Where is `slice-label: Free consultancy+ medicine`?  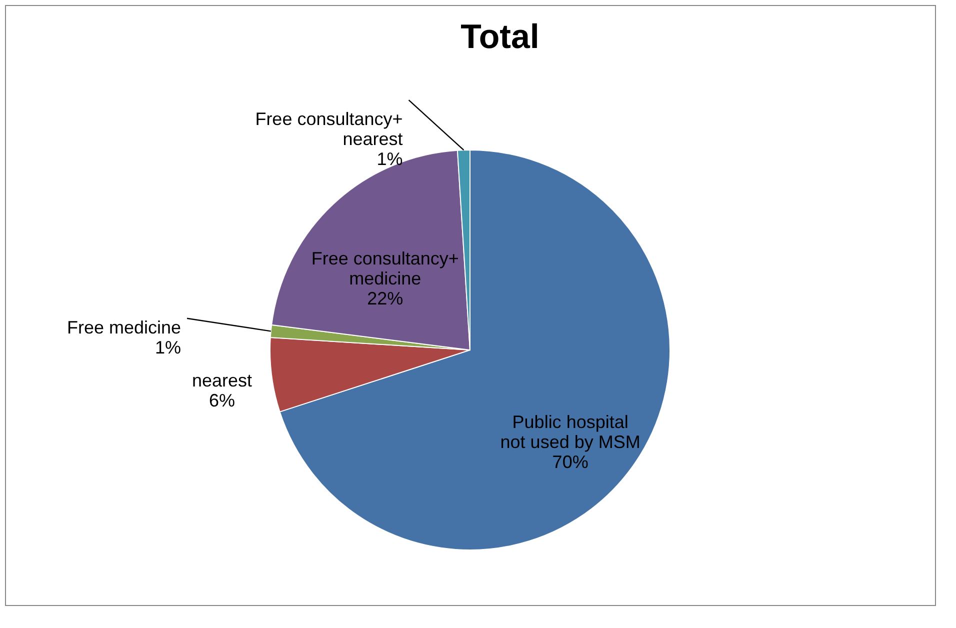 slice-label: Free consultancy+ medicine is located at coordinates (385, 268).